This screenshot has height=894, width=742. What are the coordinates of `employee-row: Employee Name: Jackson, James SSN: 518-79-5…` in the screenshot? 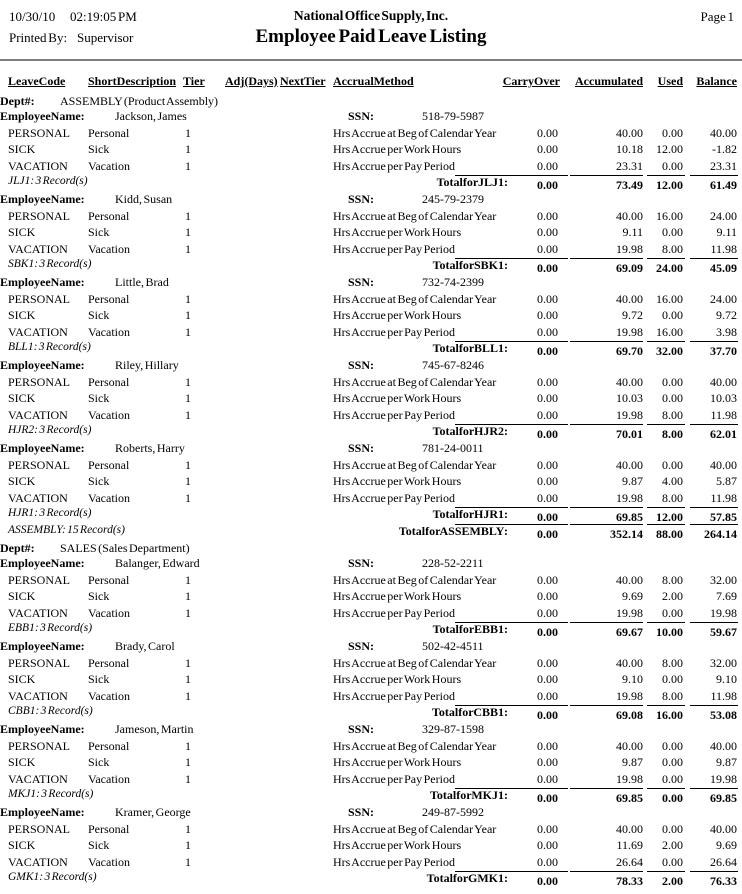 It's located at (371, 117).